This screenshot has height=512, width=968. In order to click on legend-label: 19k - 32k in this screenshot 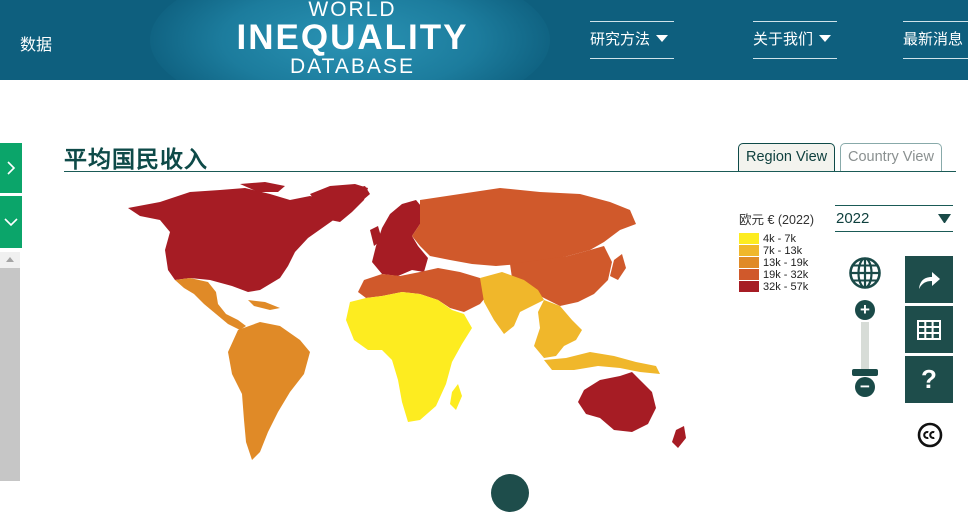, I will do `click(786, 275)`.